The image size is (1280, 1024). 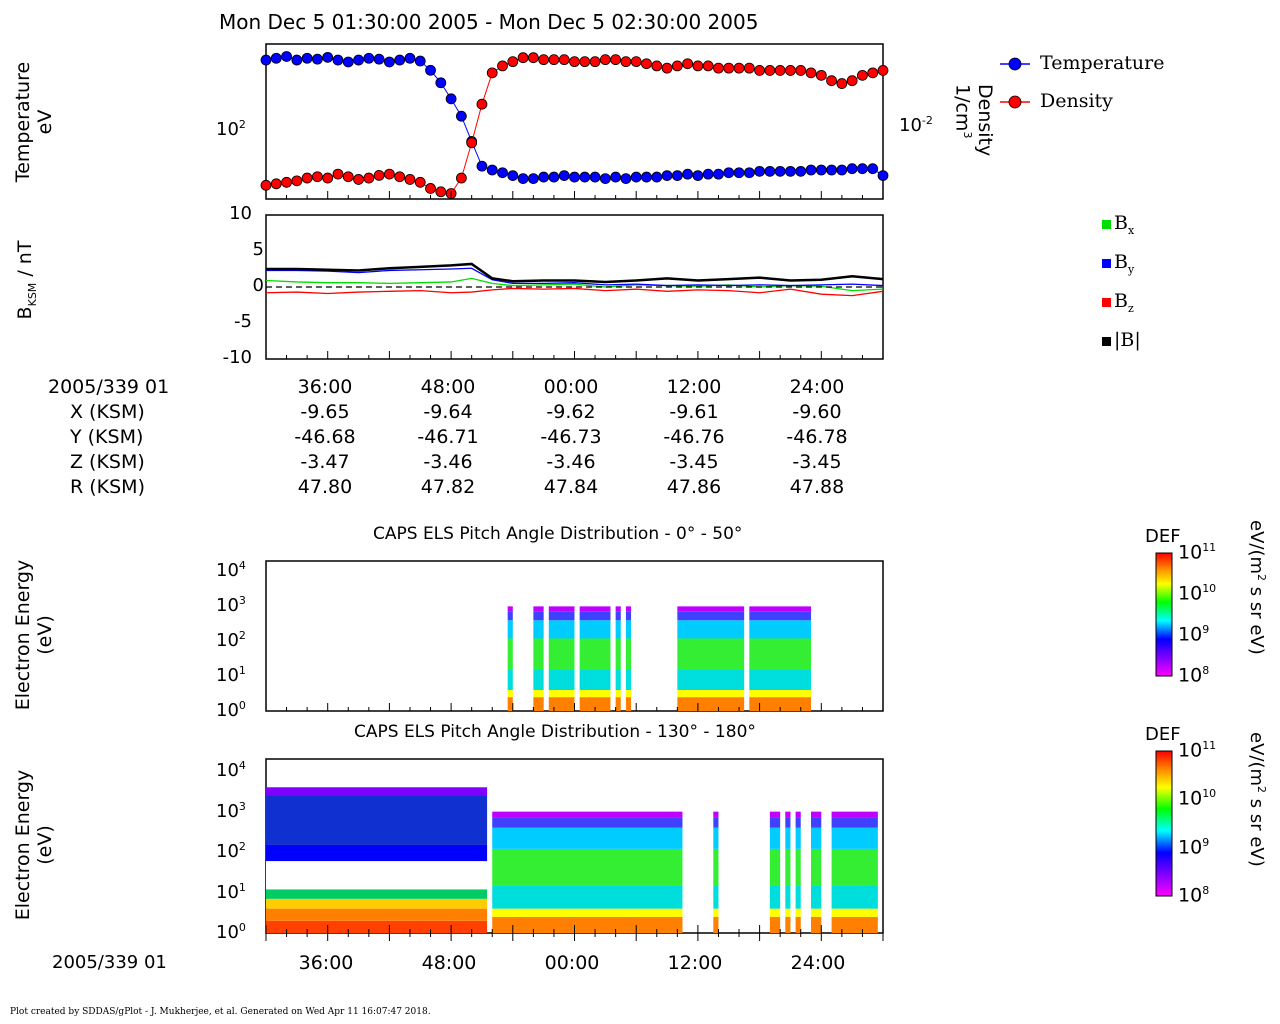 I want to click on ephemeris-label: Y (KSM), so click(x=107, y=437).